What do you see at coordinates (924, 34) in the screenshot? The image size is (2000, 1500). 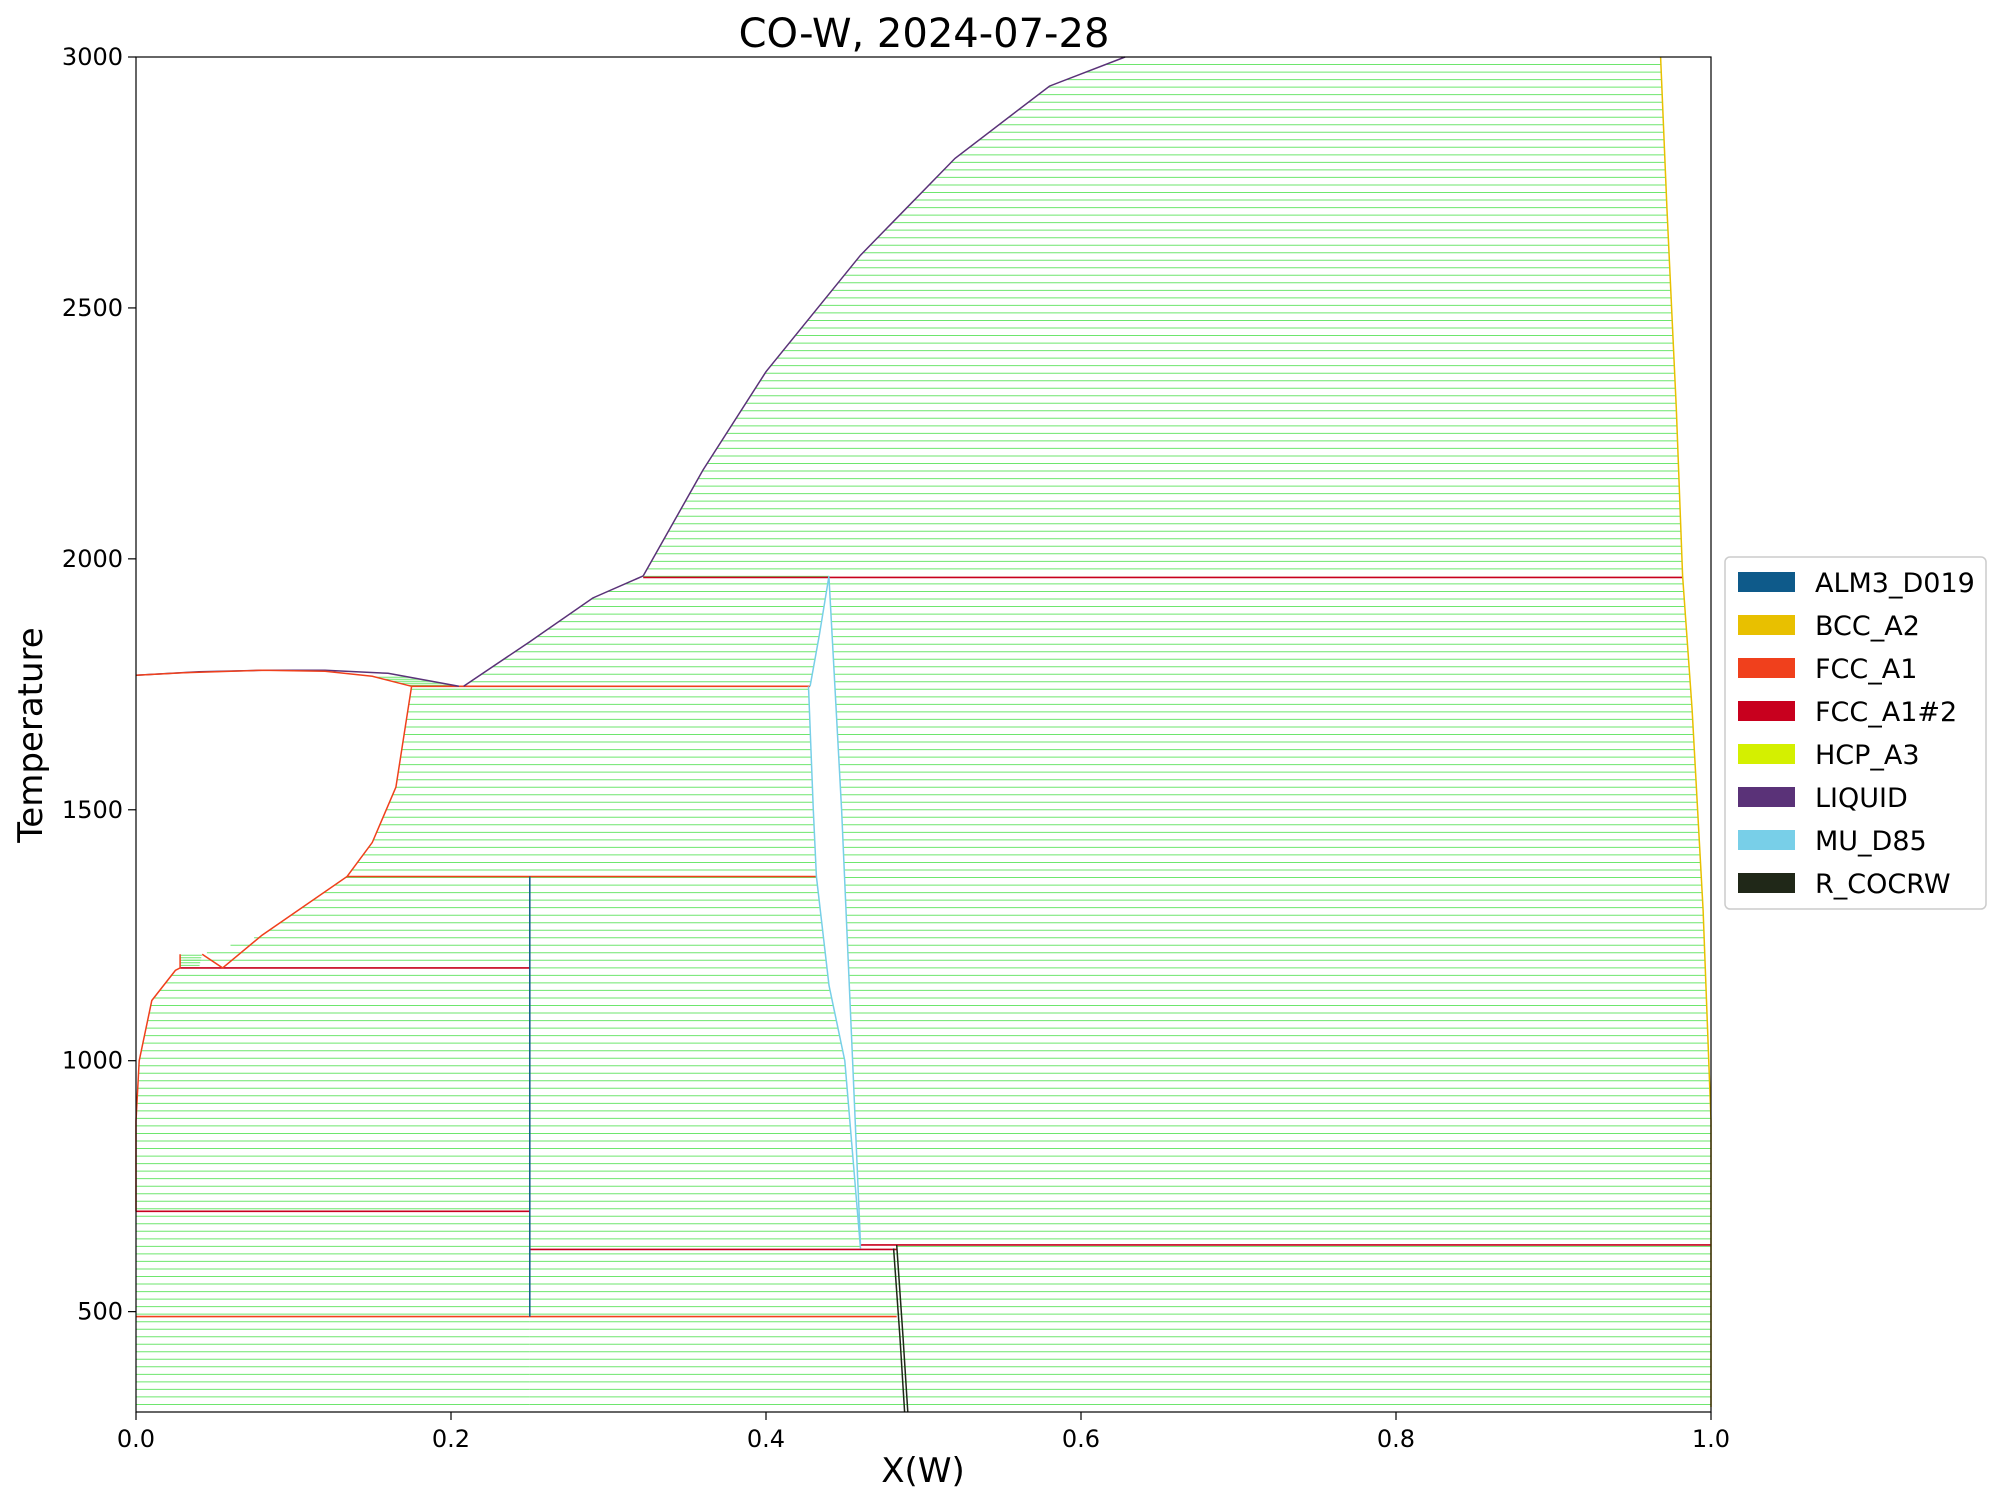 I see `chart-title: CO-W, 2024-07-28` at bounding box center [924, 34].